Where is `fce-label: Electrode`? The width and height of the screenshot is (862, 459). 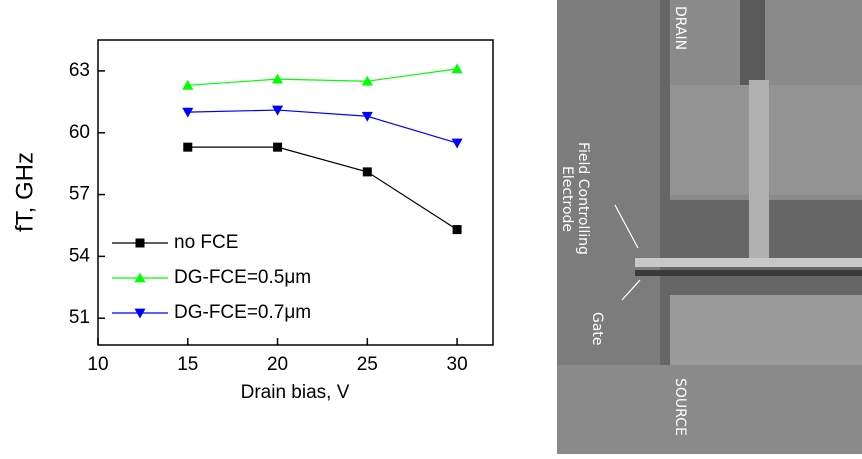 fce-label: Electrode is located at coordinates (567, 199).